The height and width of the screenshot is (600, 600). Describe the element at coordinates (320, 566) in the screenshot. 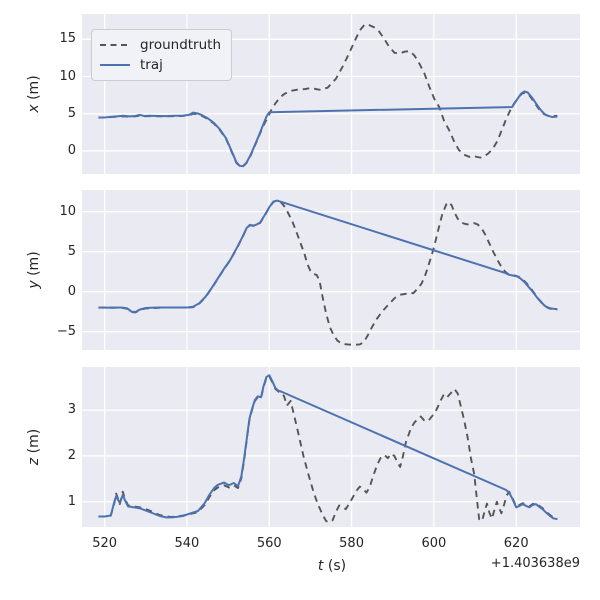

I see `xlabel-var: t` at that location.